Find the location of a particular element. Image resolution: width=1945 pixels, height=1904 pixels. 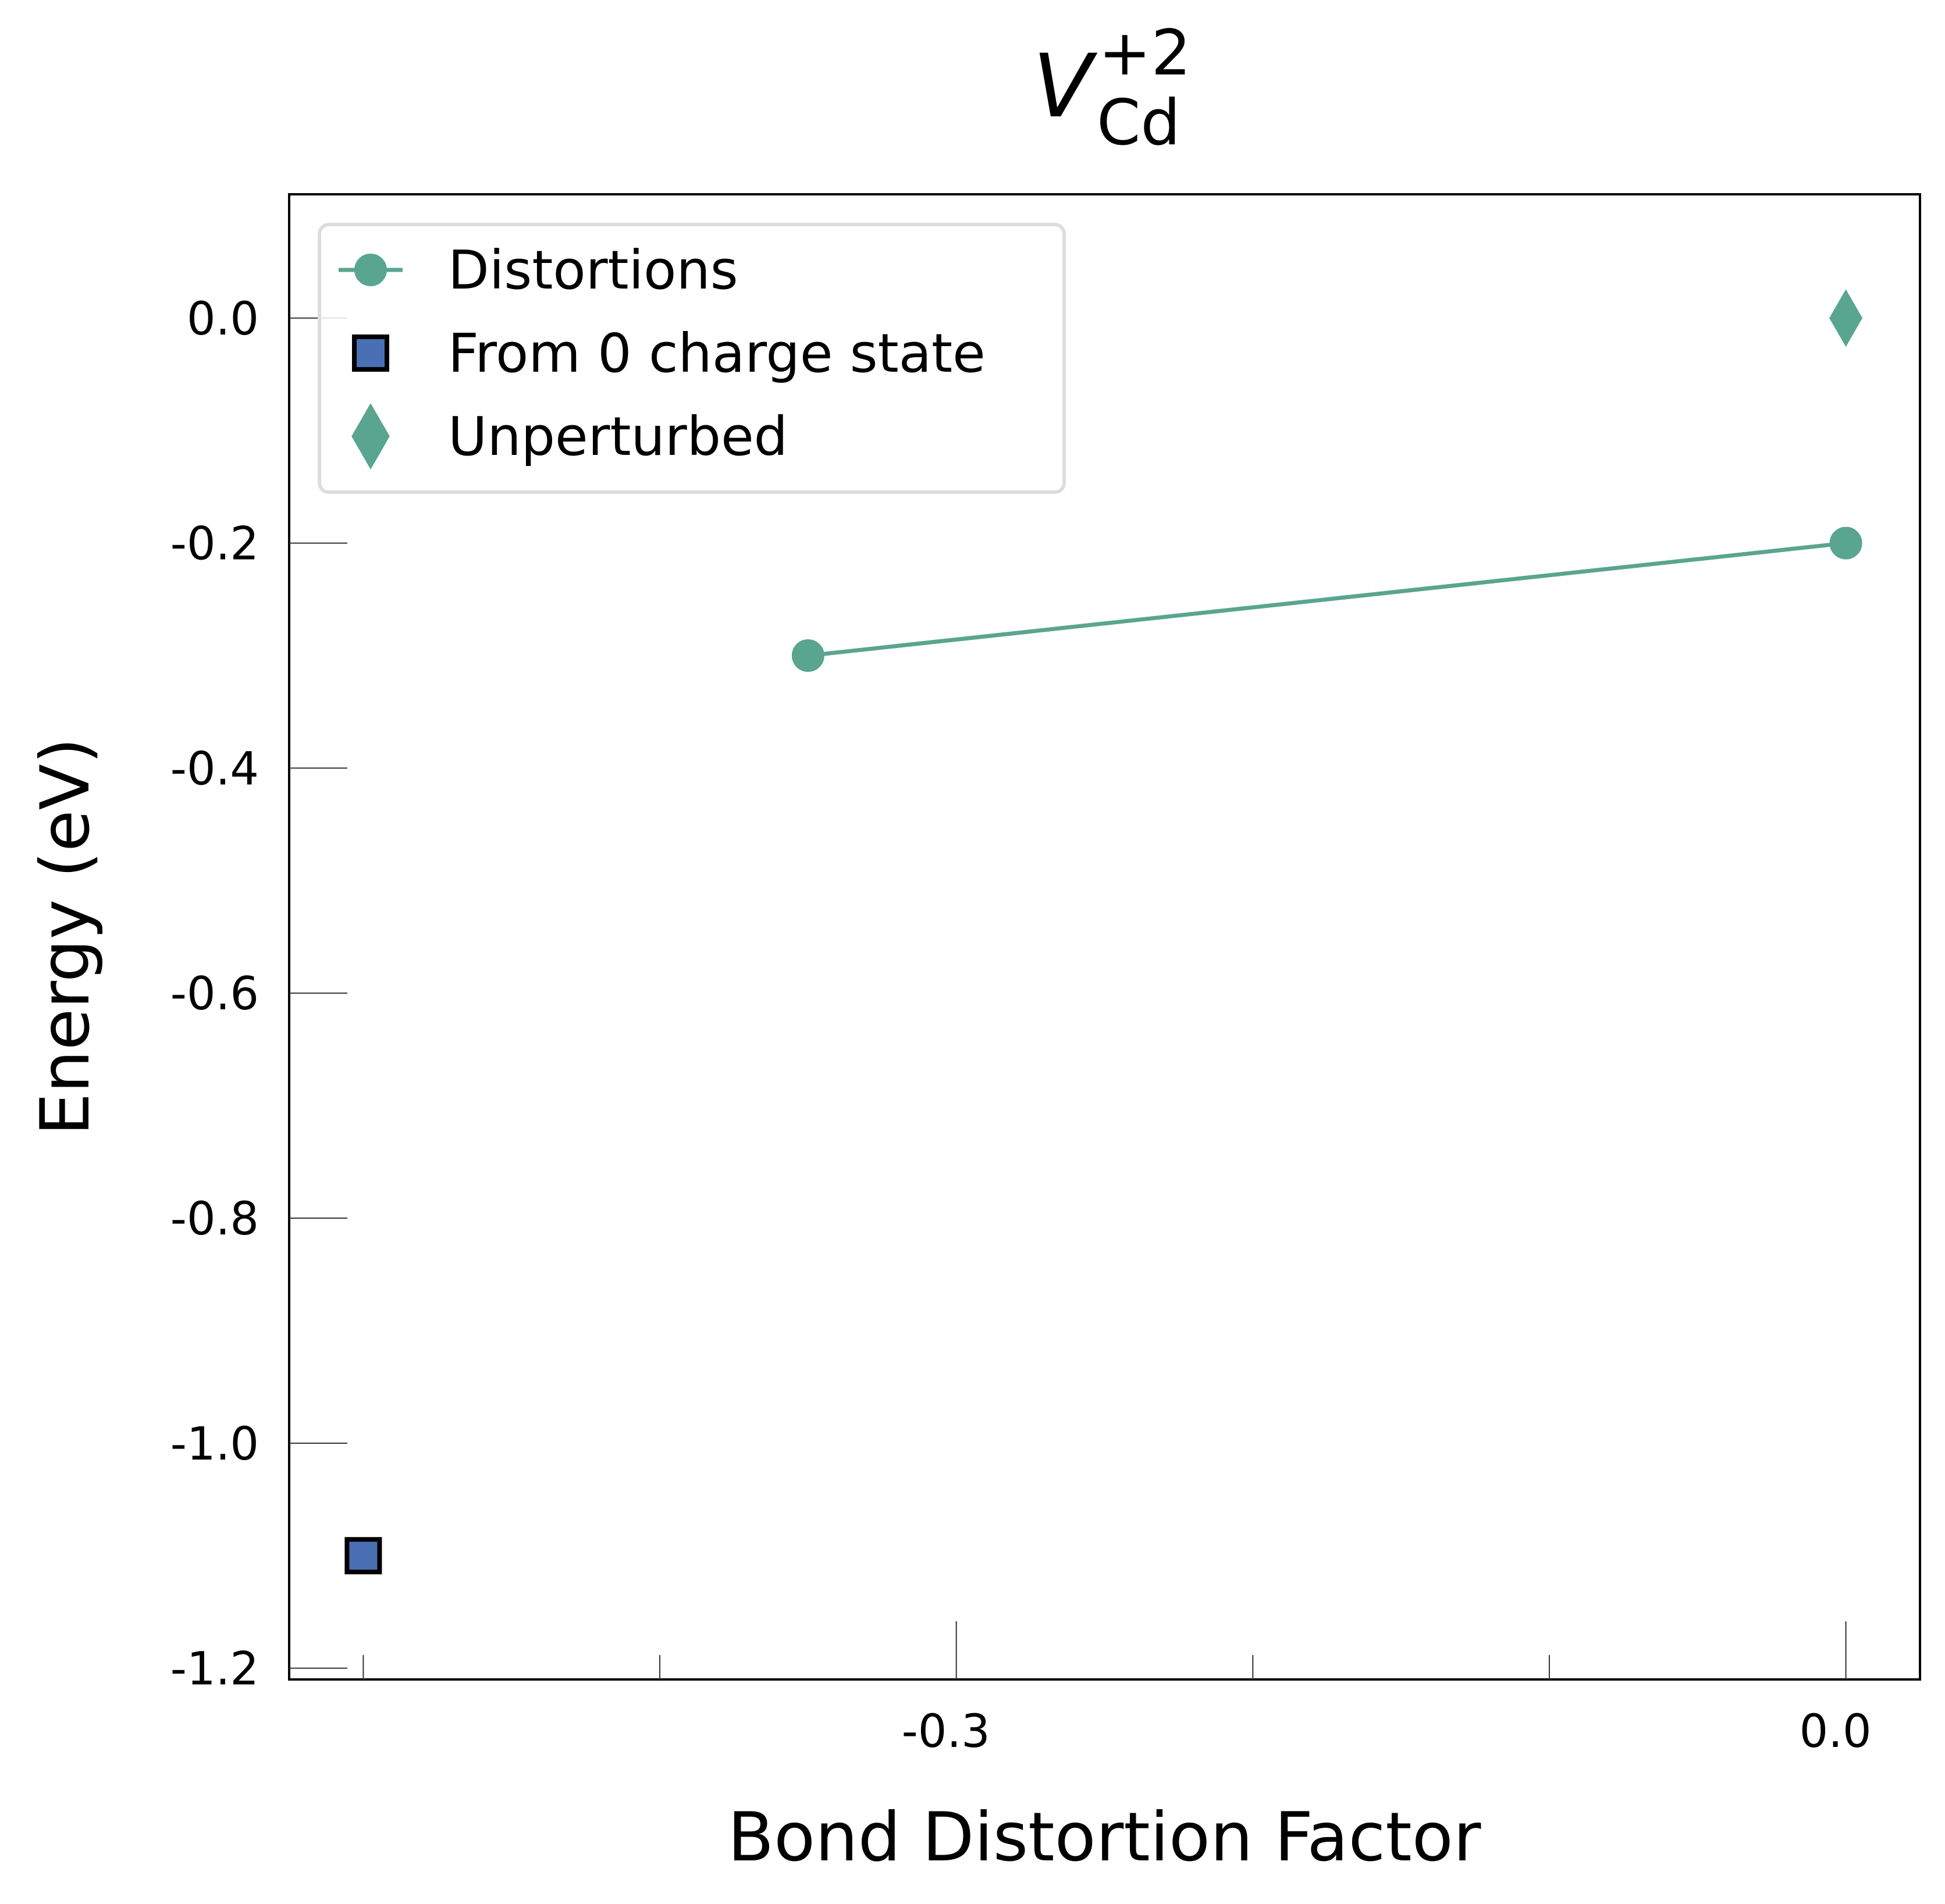

y-axis-ticks: 0.0 -0.2 -0.4 -0.6 -0.8 -1.0 -1.2 is located at coordinates (258, 994).